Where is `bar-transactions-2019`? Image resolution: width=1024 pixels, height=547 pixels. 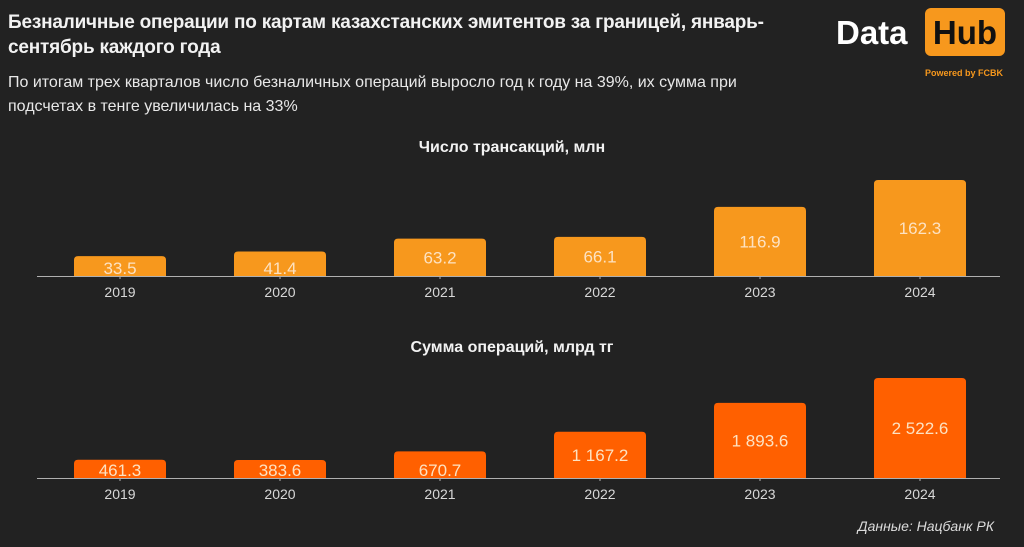
bar-transactions-2019 is located at coordinates (120, 266).